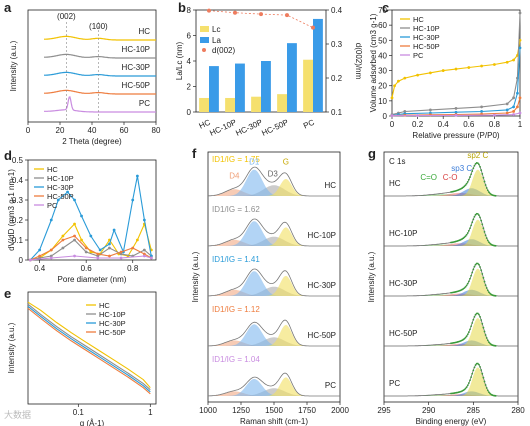 The width and height of the screenshot is (530, 426). What do you see at coordinates (418, 55) in the screenshot?
I see `legend-label-c: PC` at bounding box center [418, 55].